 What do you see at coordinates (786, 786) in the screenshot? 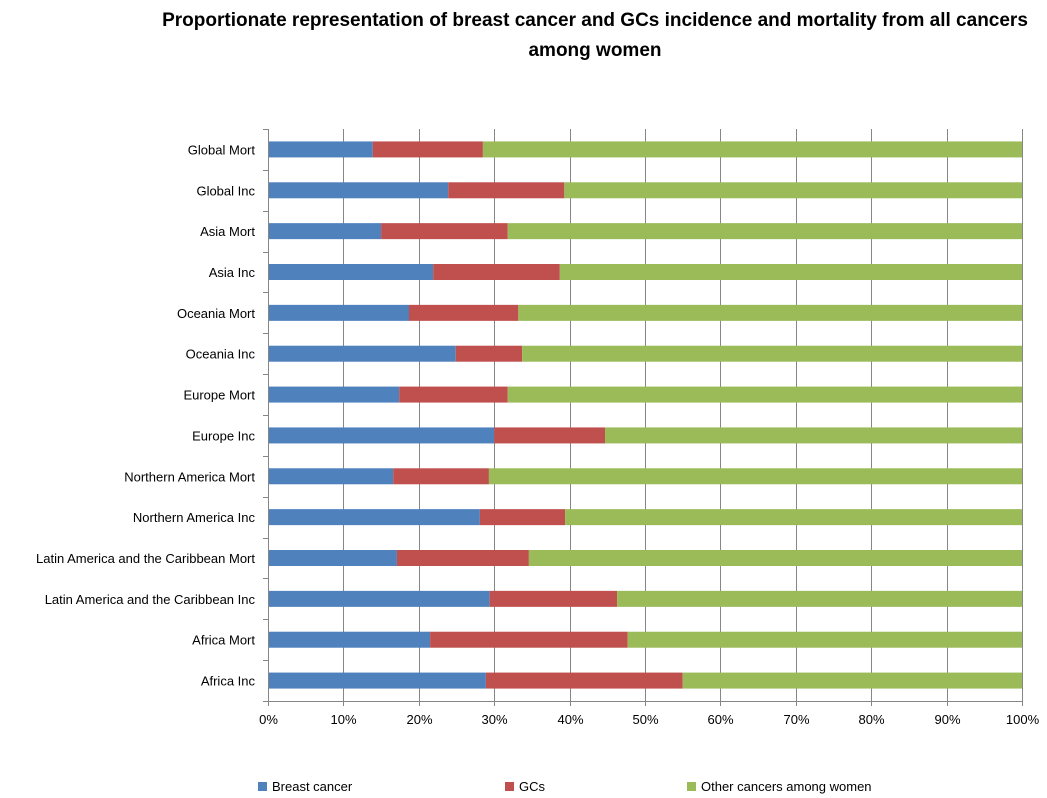
I see `legend-label-other-cancers: Other cancers among women` at bounding box center [786, 786].